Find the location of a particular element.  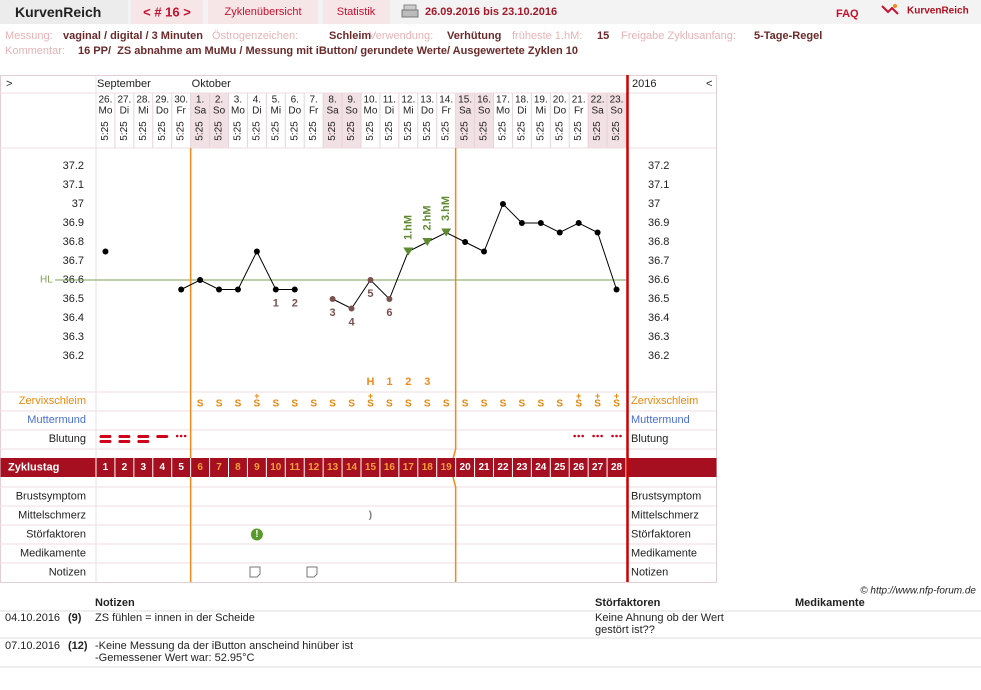

note-day: (9) is located at coordinates (75, 618).